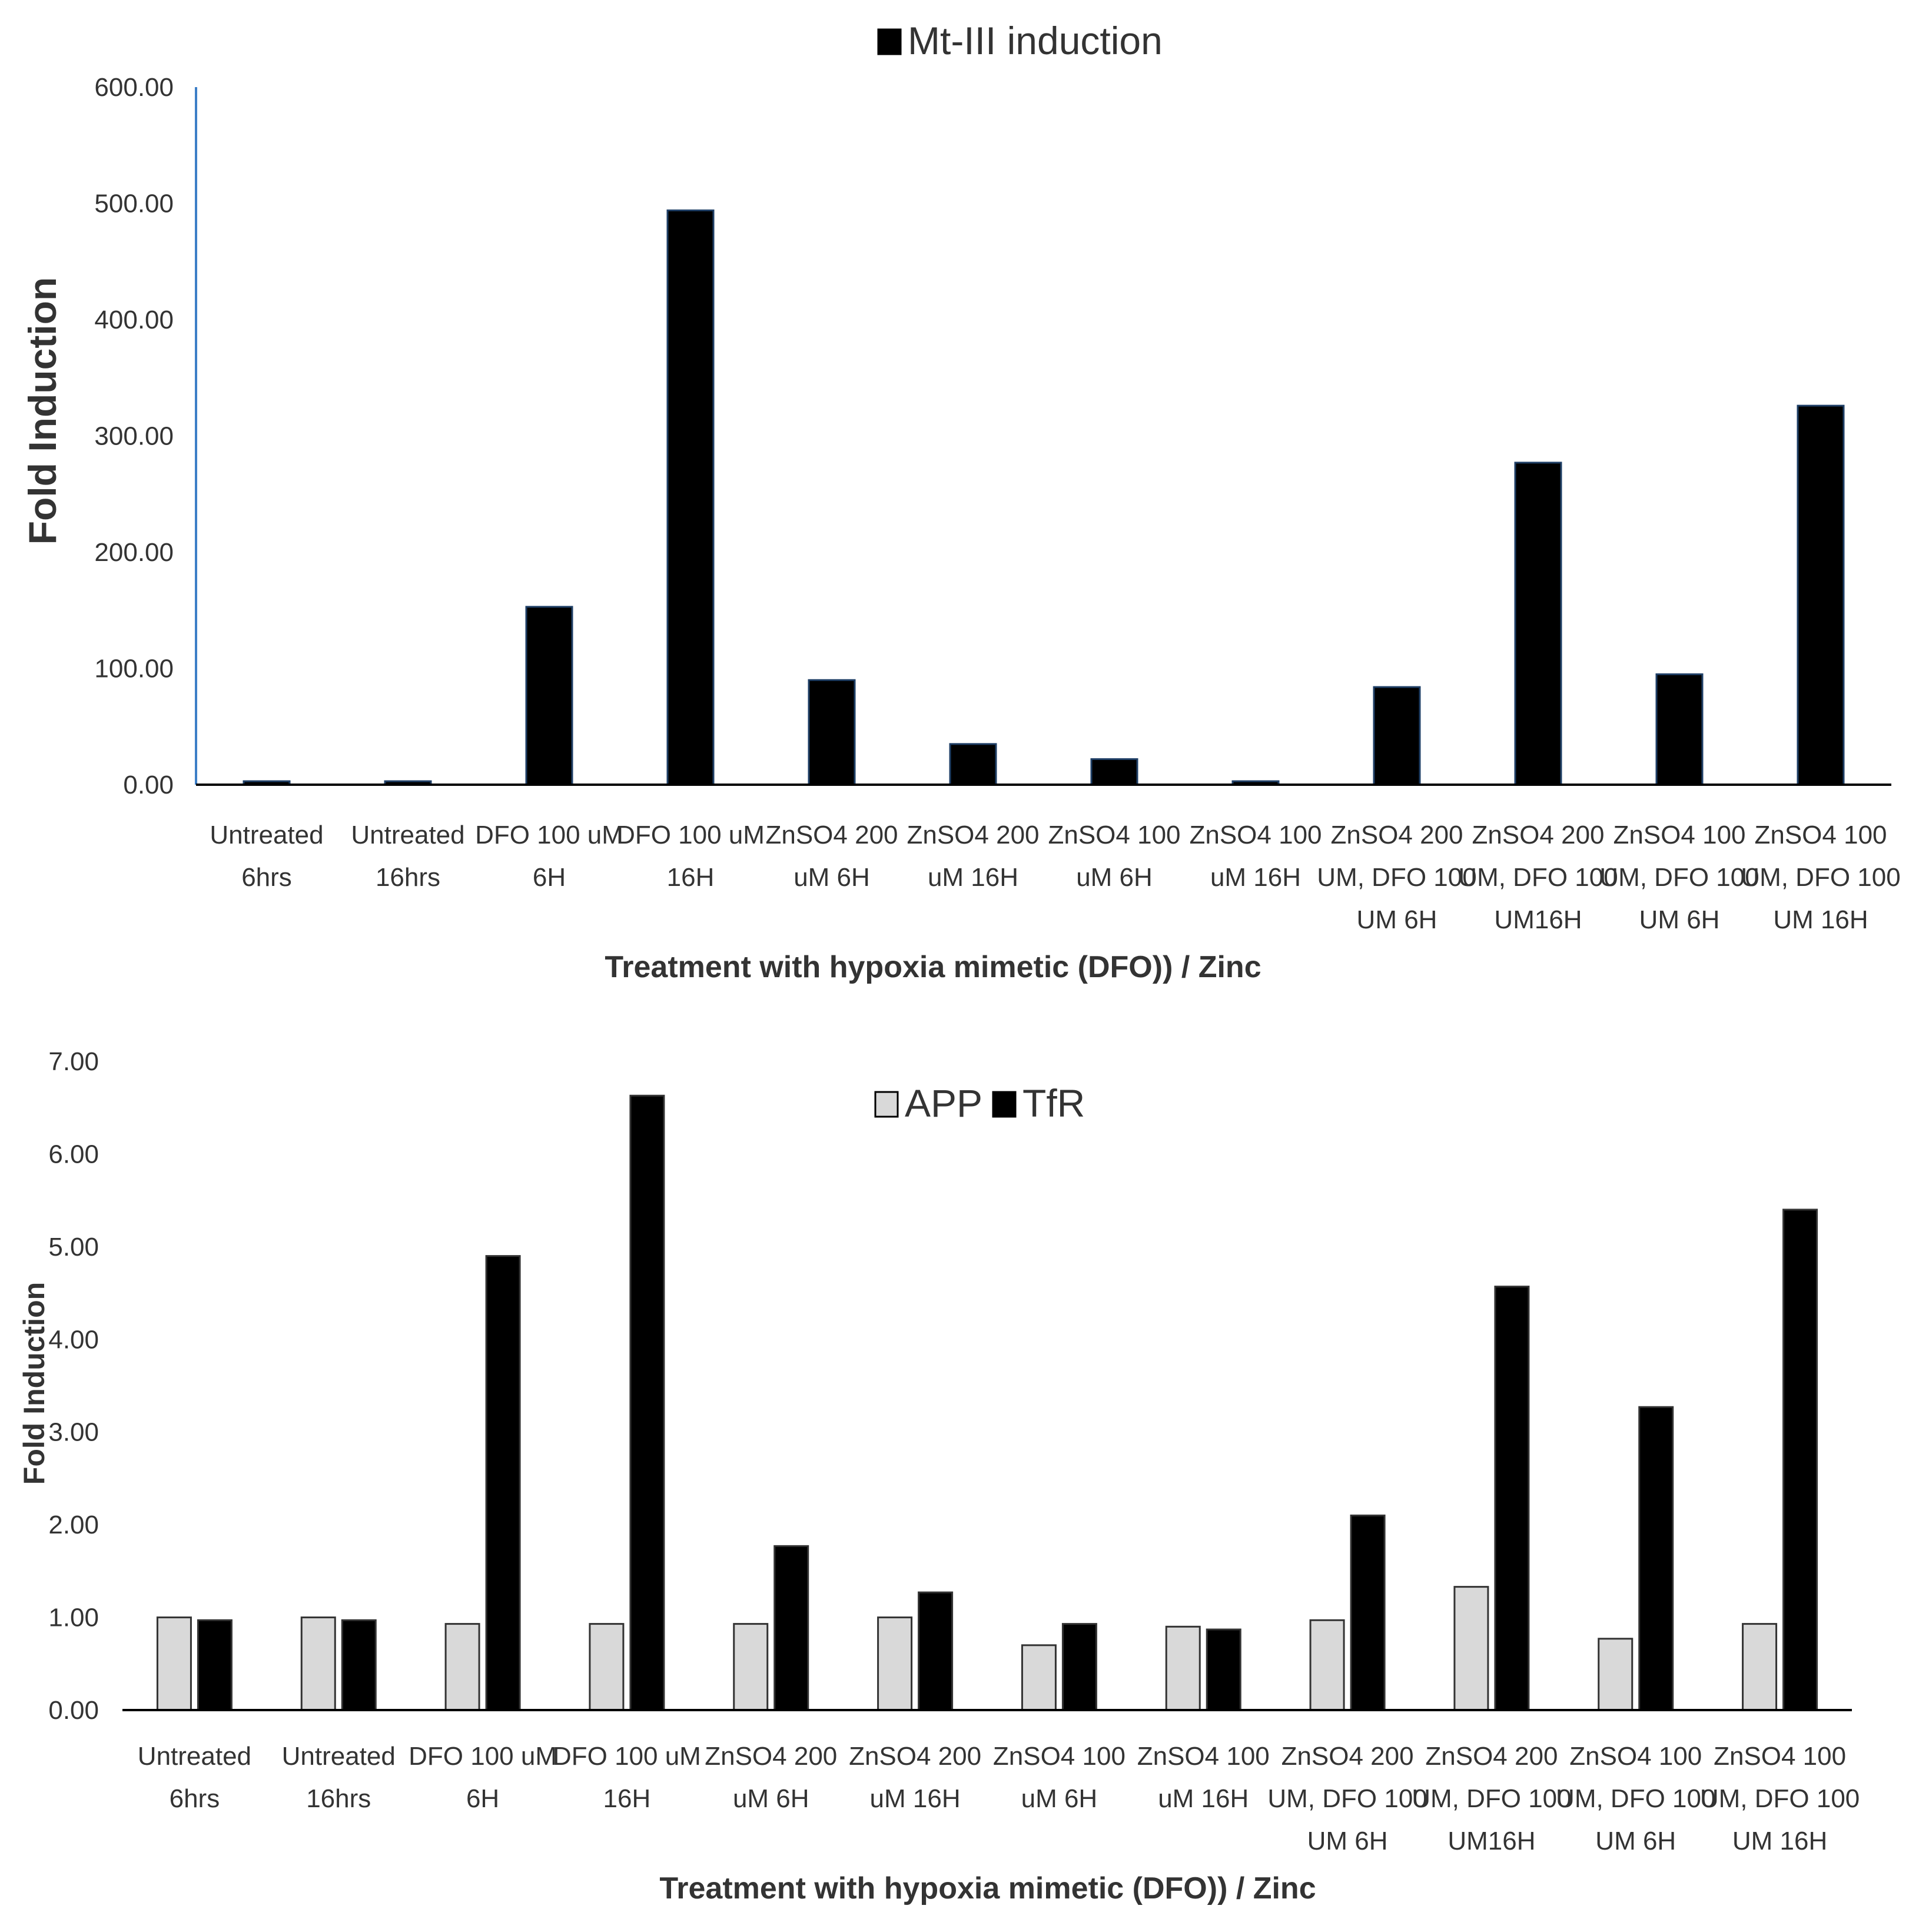  What do you see at coordinates (134, 204) in the screenshot?
I see `y-tick-label: 500.00` at bounding box center [134, 204].